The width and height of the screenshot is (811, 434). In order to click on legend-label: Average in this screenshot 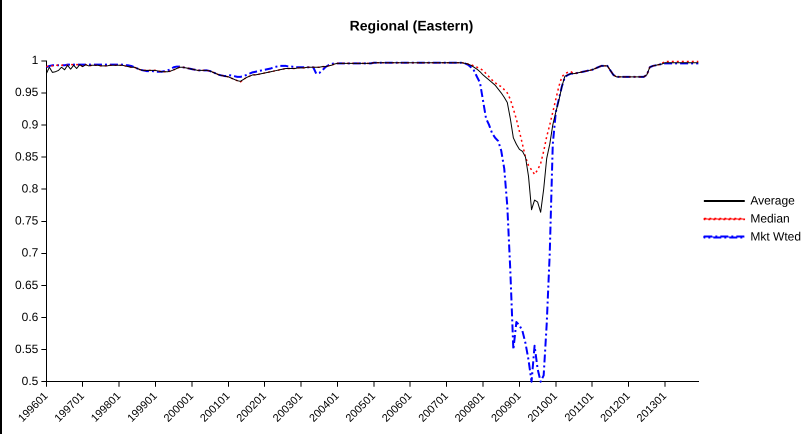, I will do `click(773, 200)`.